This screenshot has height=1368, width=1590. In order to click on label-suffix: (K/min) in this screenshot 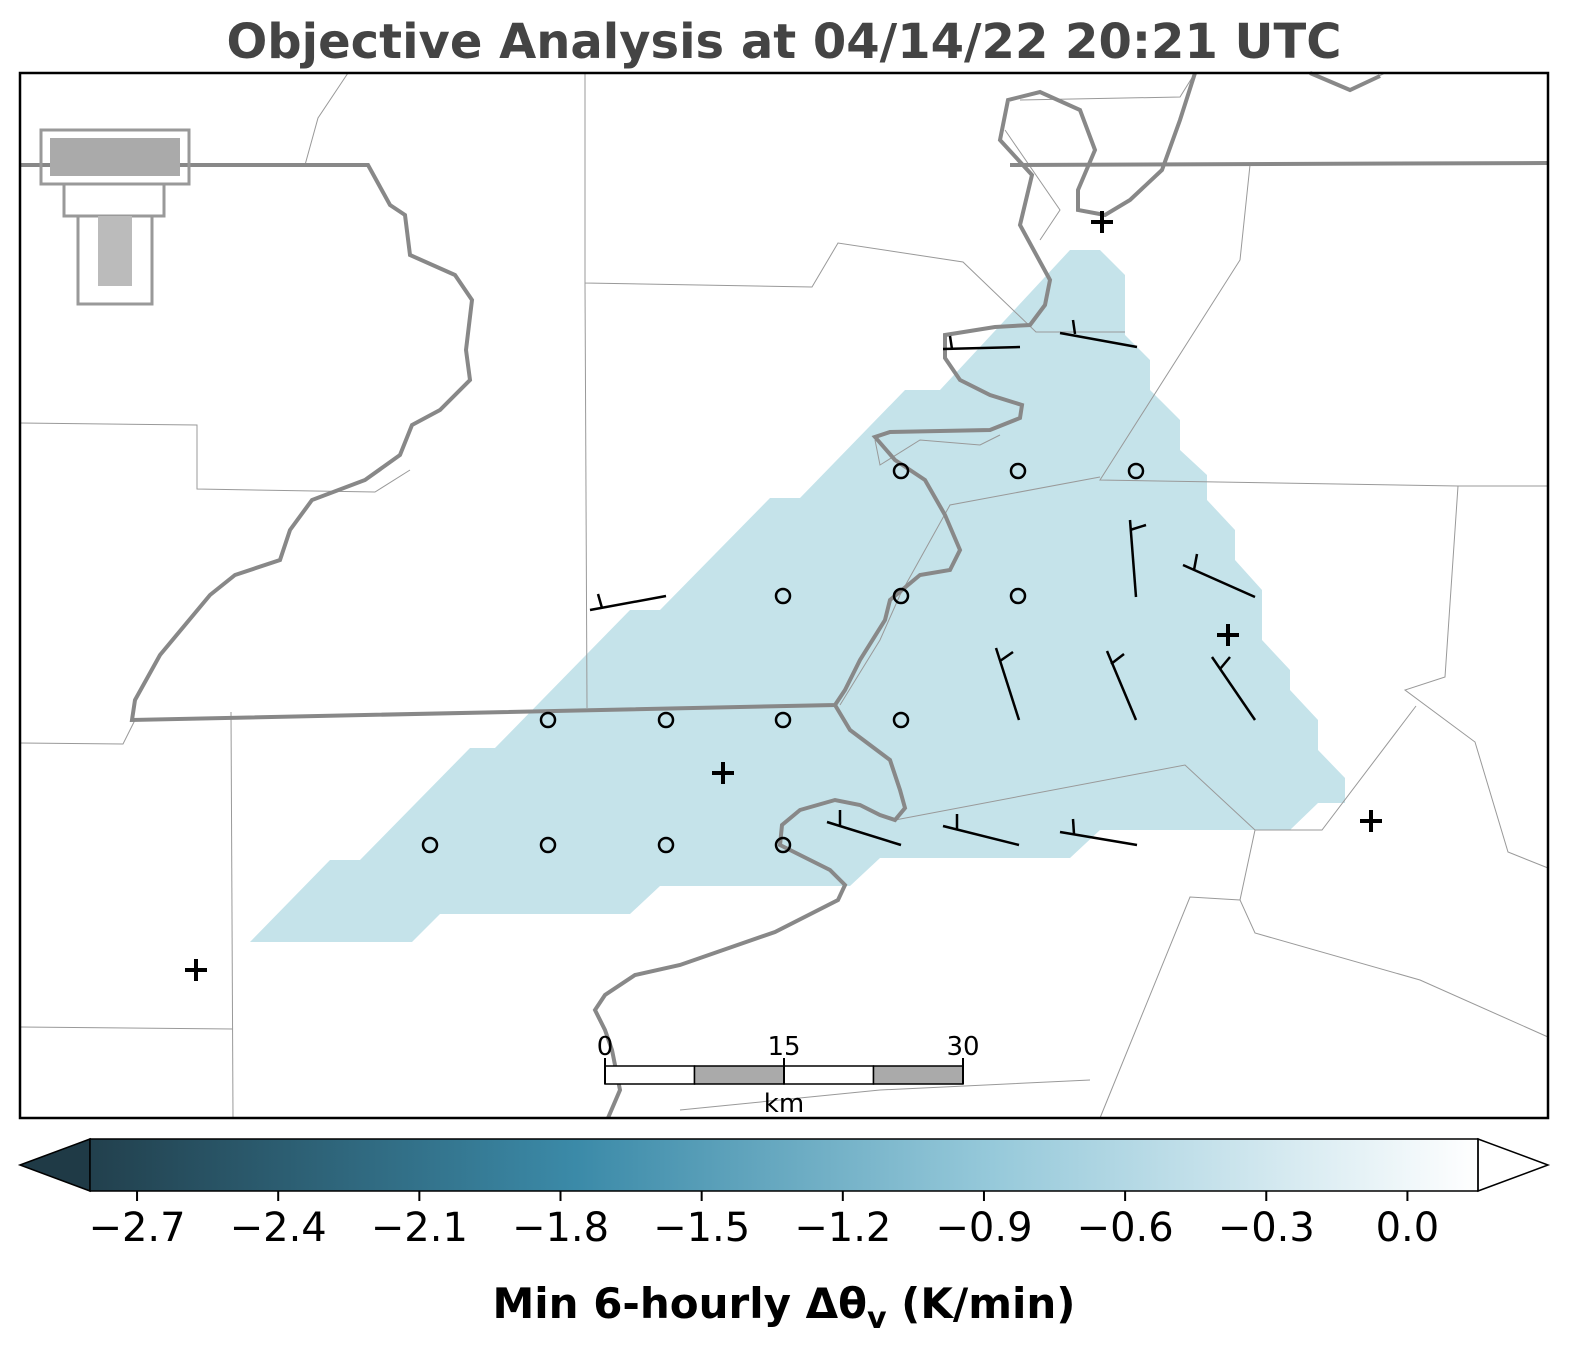, I will do `click(981, 1303)`.